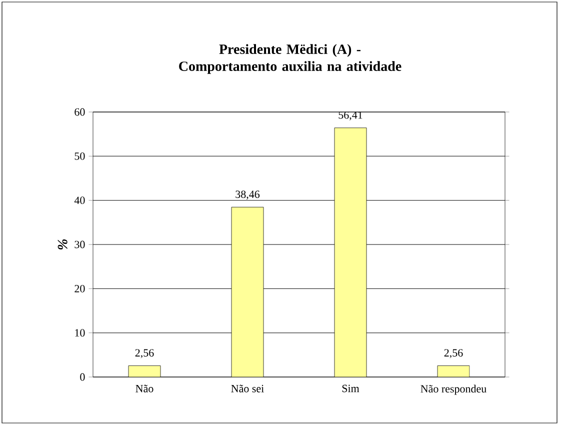 This screenshot has width=561, height=425. Describe the element at coordinates (80, 333) in the screenshot. I see `y-tick-label: 10` at that location.